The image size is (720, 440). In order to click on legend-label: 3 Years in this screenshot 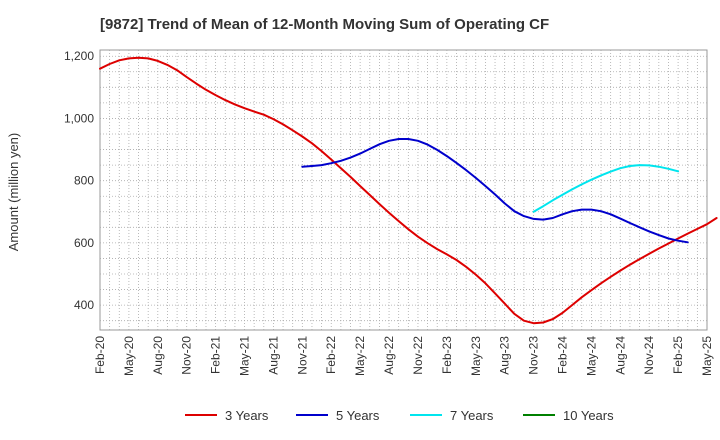, I will do `click(247, 415)`.